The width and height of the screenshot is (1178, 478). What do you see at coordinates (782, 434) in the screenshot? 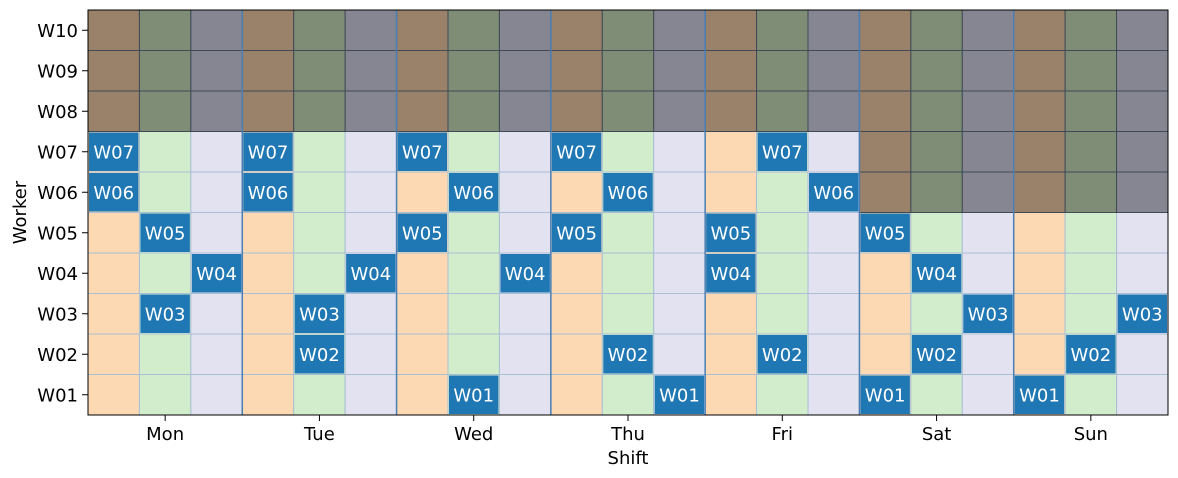
I see `x-tick-label: Fri` at bounding box center [782, 434].